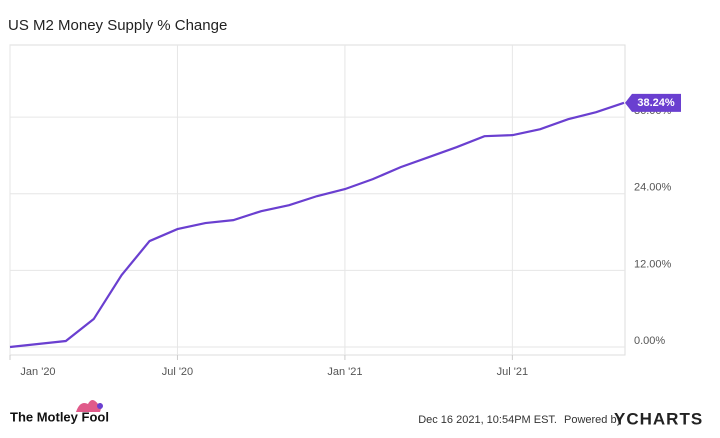  Describe the element at coordinates (59, 416) in the screenshot. I see `brand: The Motley Fool` at that location.